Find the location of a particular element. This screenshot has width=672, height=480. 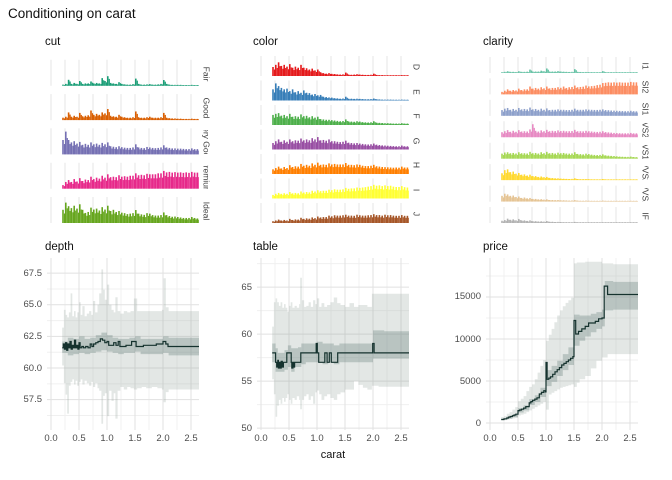

facet-strip-label: Ideal is located at coordinates (206, 211).